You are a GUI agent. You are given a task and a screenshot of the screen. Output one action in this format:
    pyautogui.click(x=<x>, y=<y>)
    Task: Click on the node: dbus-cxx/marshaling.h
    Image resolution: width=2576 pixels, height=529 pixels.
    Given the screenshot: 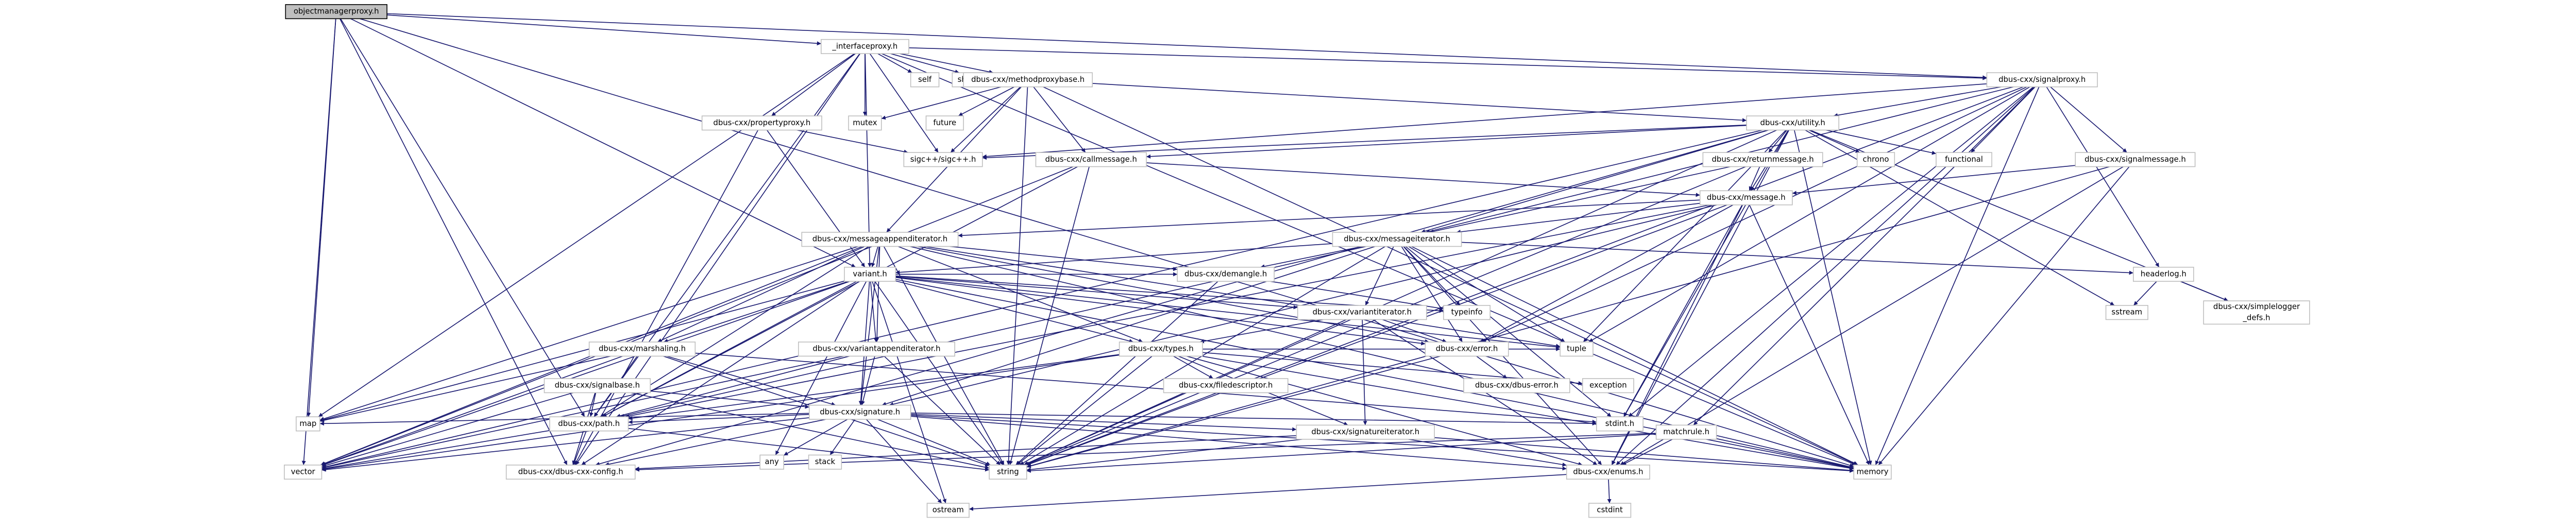 What is the action you would take?
    pyautogui.click(x=642, y=350)
    